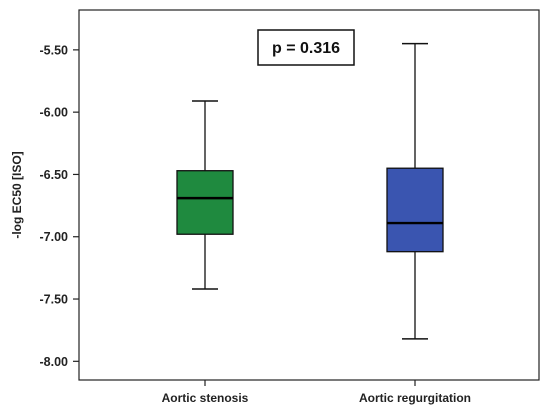 Image resolution: width=550 pixels, height=413 pixels. Describe the element at coordinates (415, 398) in the screenshot. I see `x-category-label: Aortic regurgitation` at that location.